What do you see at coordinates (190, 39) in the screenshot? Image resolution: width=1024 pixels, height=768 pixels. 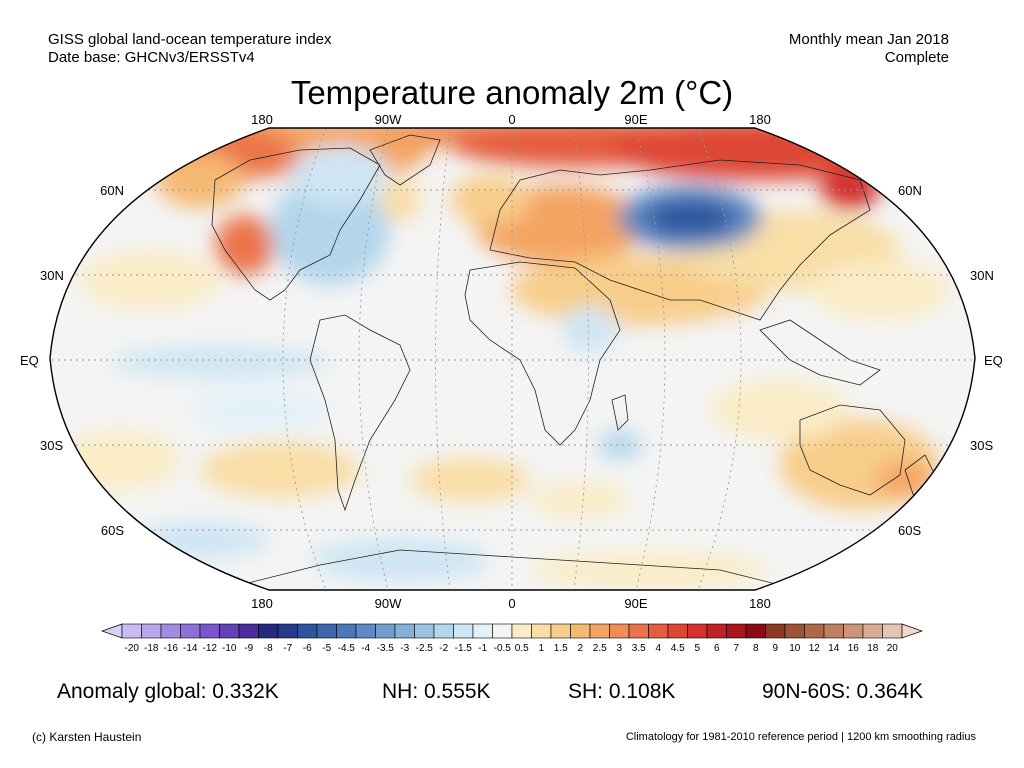 I see `index-name: GISS global land-ocean temperature index` at bounding box center [190, 39].